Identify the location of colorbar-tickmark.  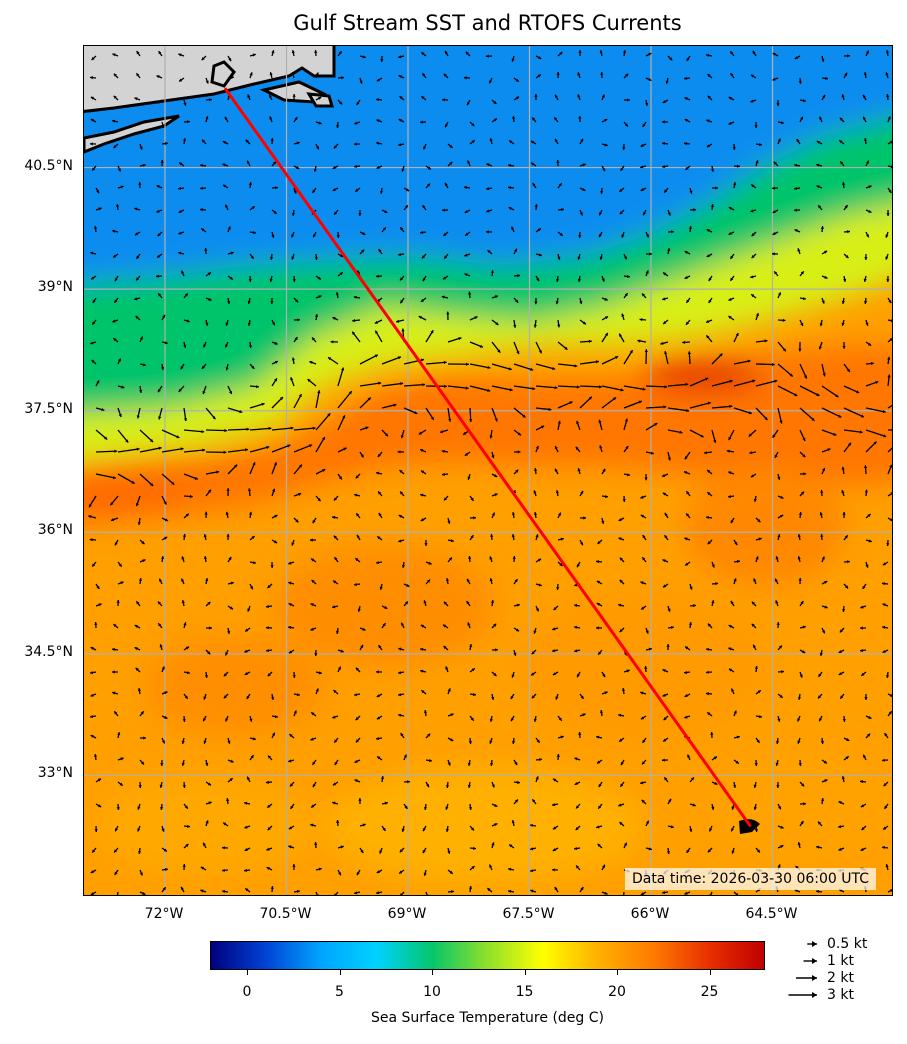
(340, 972).